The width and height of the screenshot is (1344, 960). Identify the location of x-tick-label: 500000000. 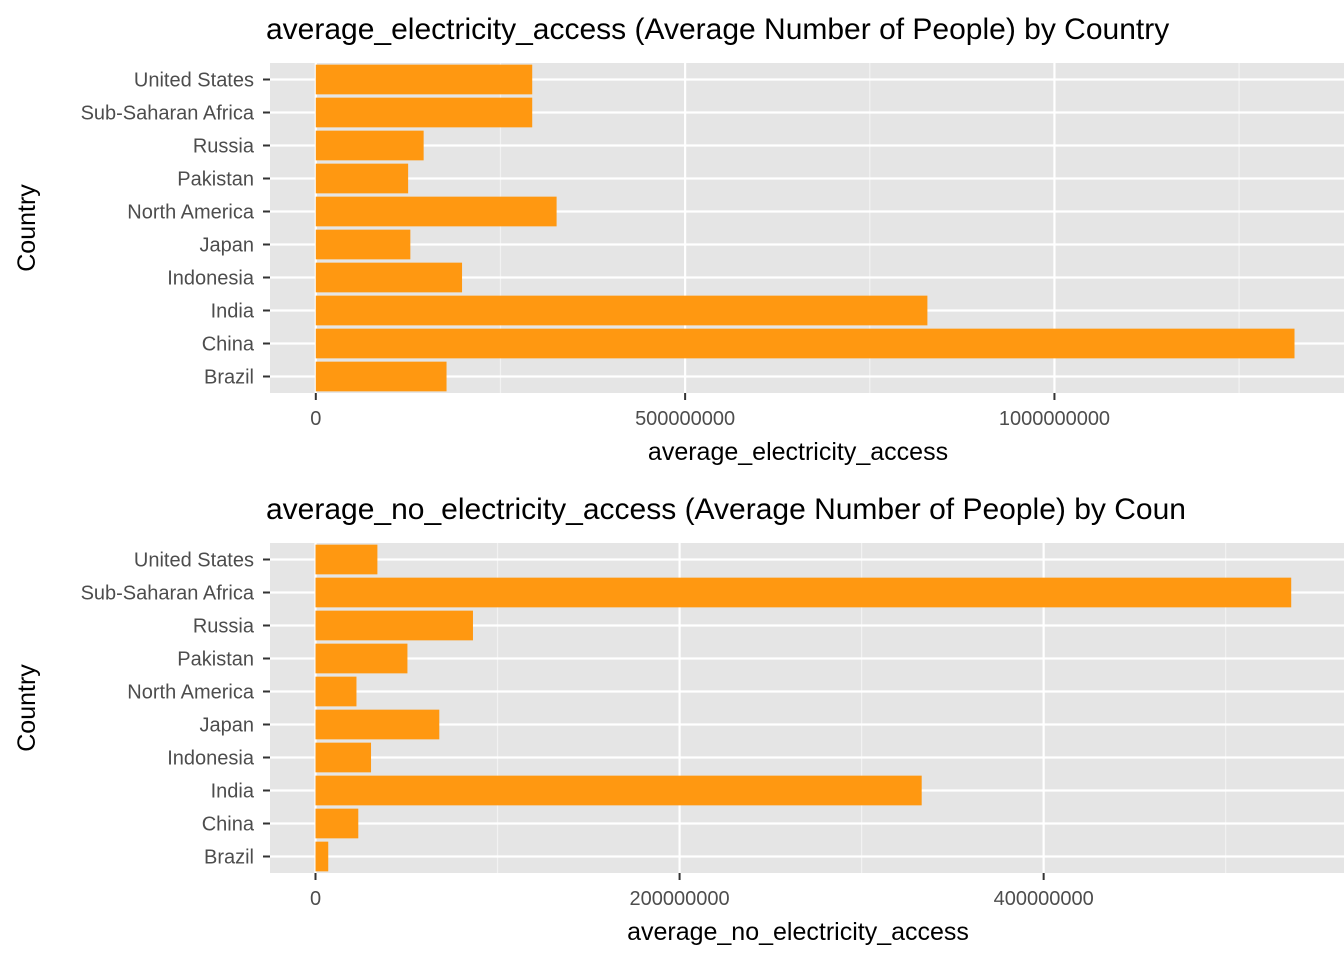
(685, 419).